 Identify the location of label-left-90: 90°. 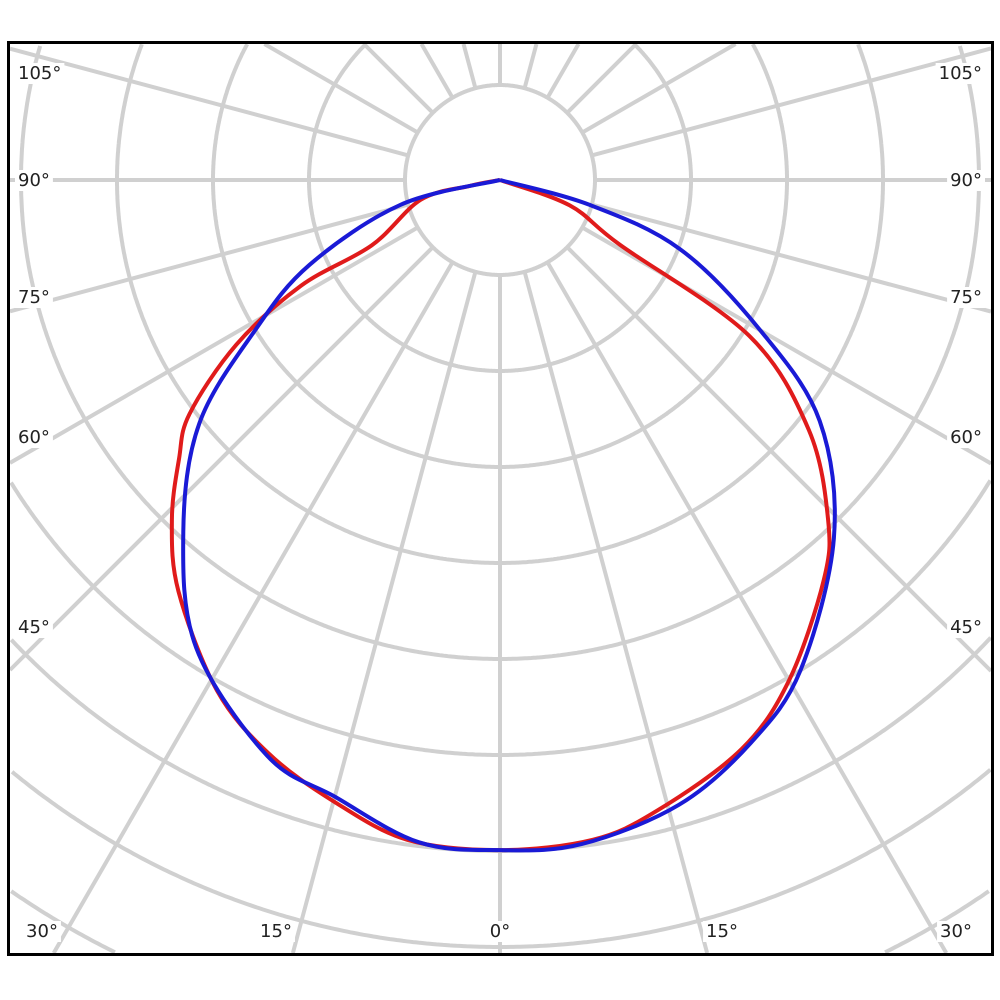
(34, 180).